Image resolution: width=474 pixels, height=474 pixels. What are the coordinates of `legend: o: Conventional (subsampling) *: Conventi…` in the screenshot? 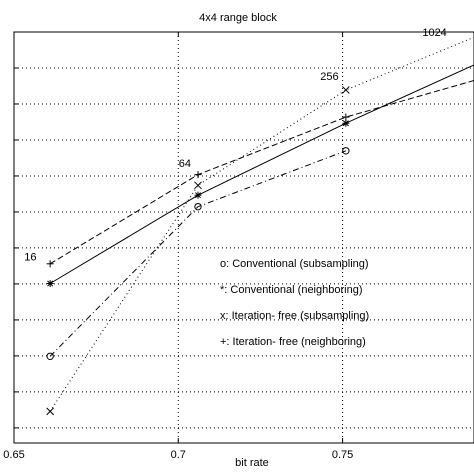 It's located at (294, 303).